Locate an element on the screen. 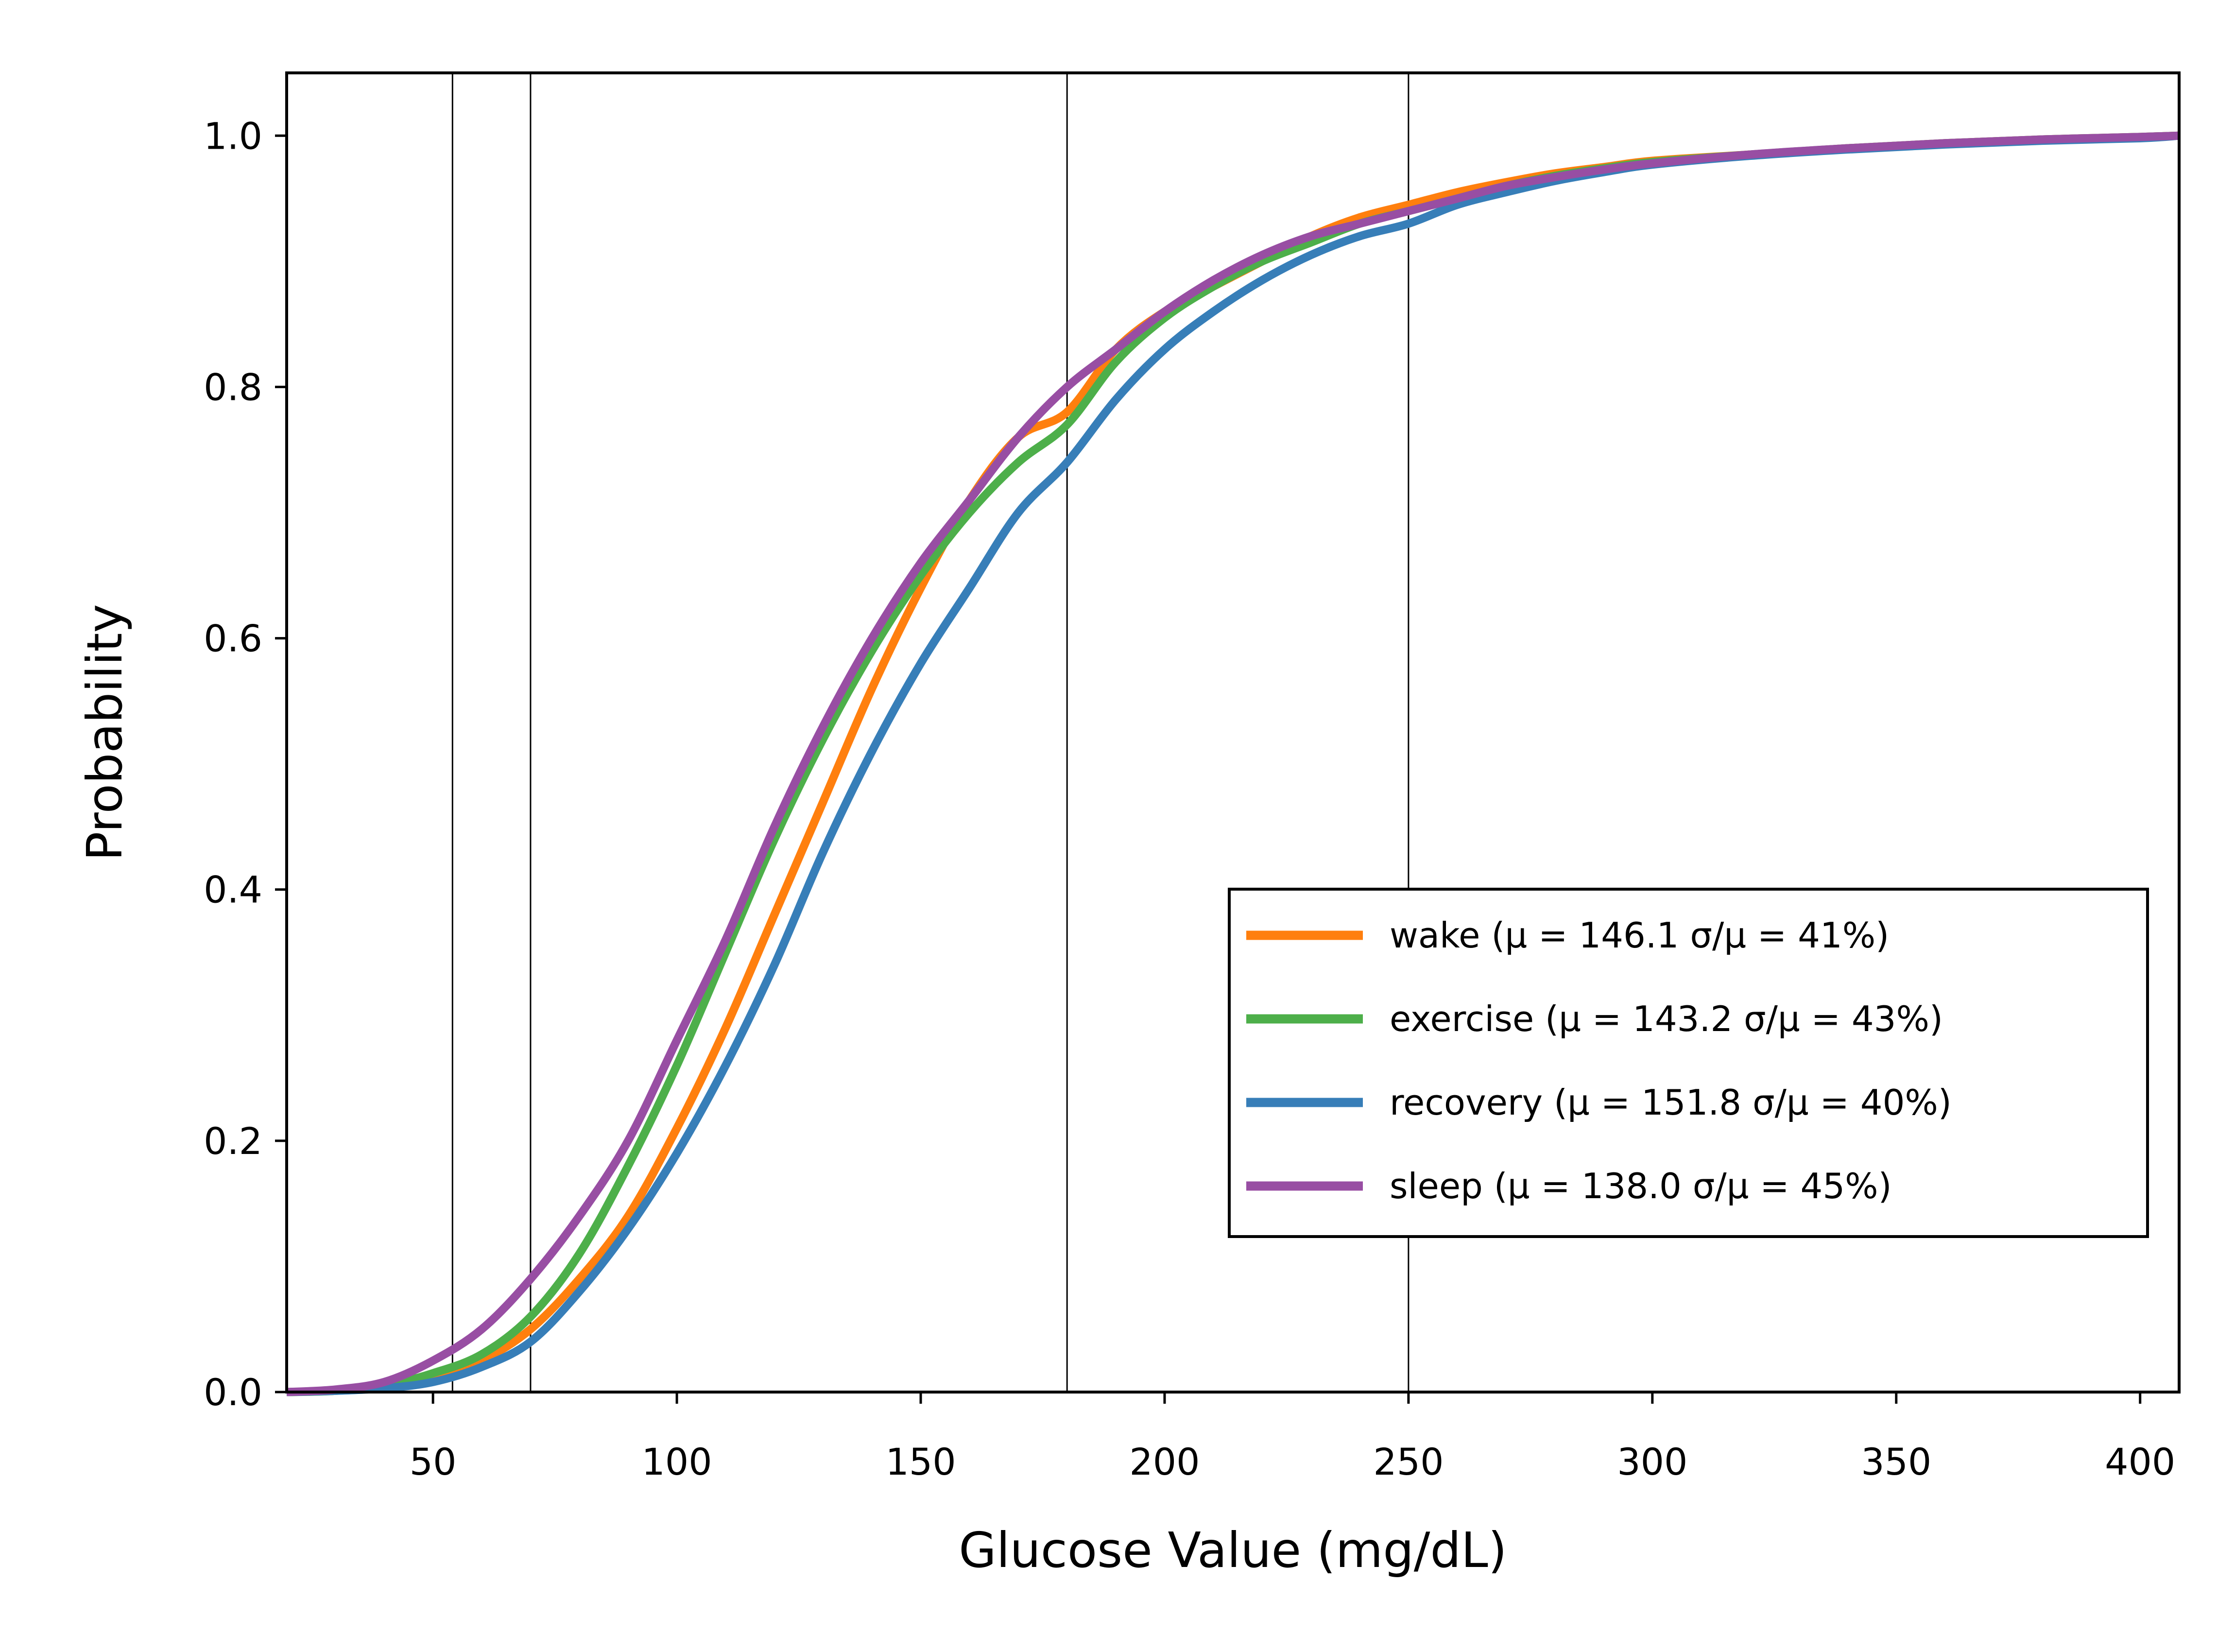  x-tick-label: 250 is located at coordinates (1408, 1462).